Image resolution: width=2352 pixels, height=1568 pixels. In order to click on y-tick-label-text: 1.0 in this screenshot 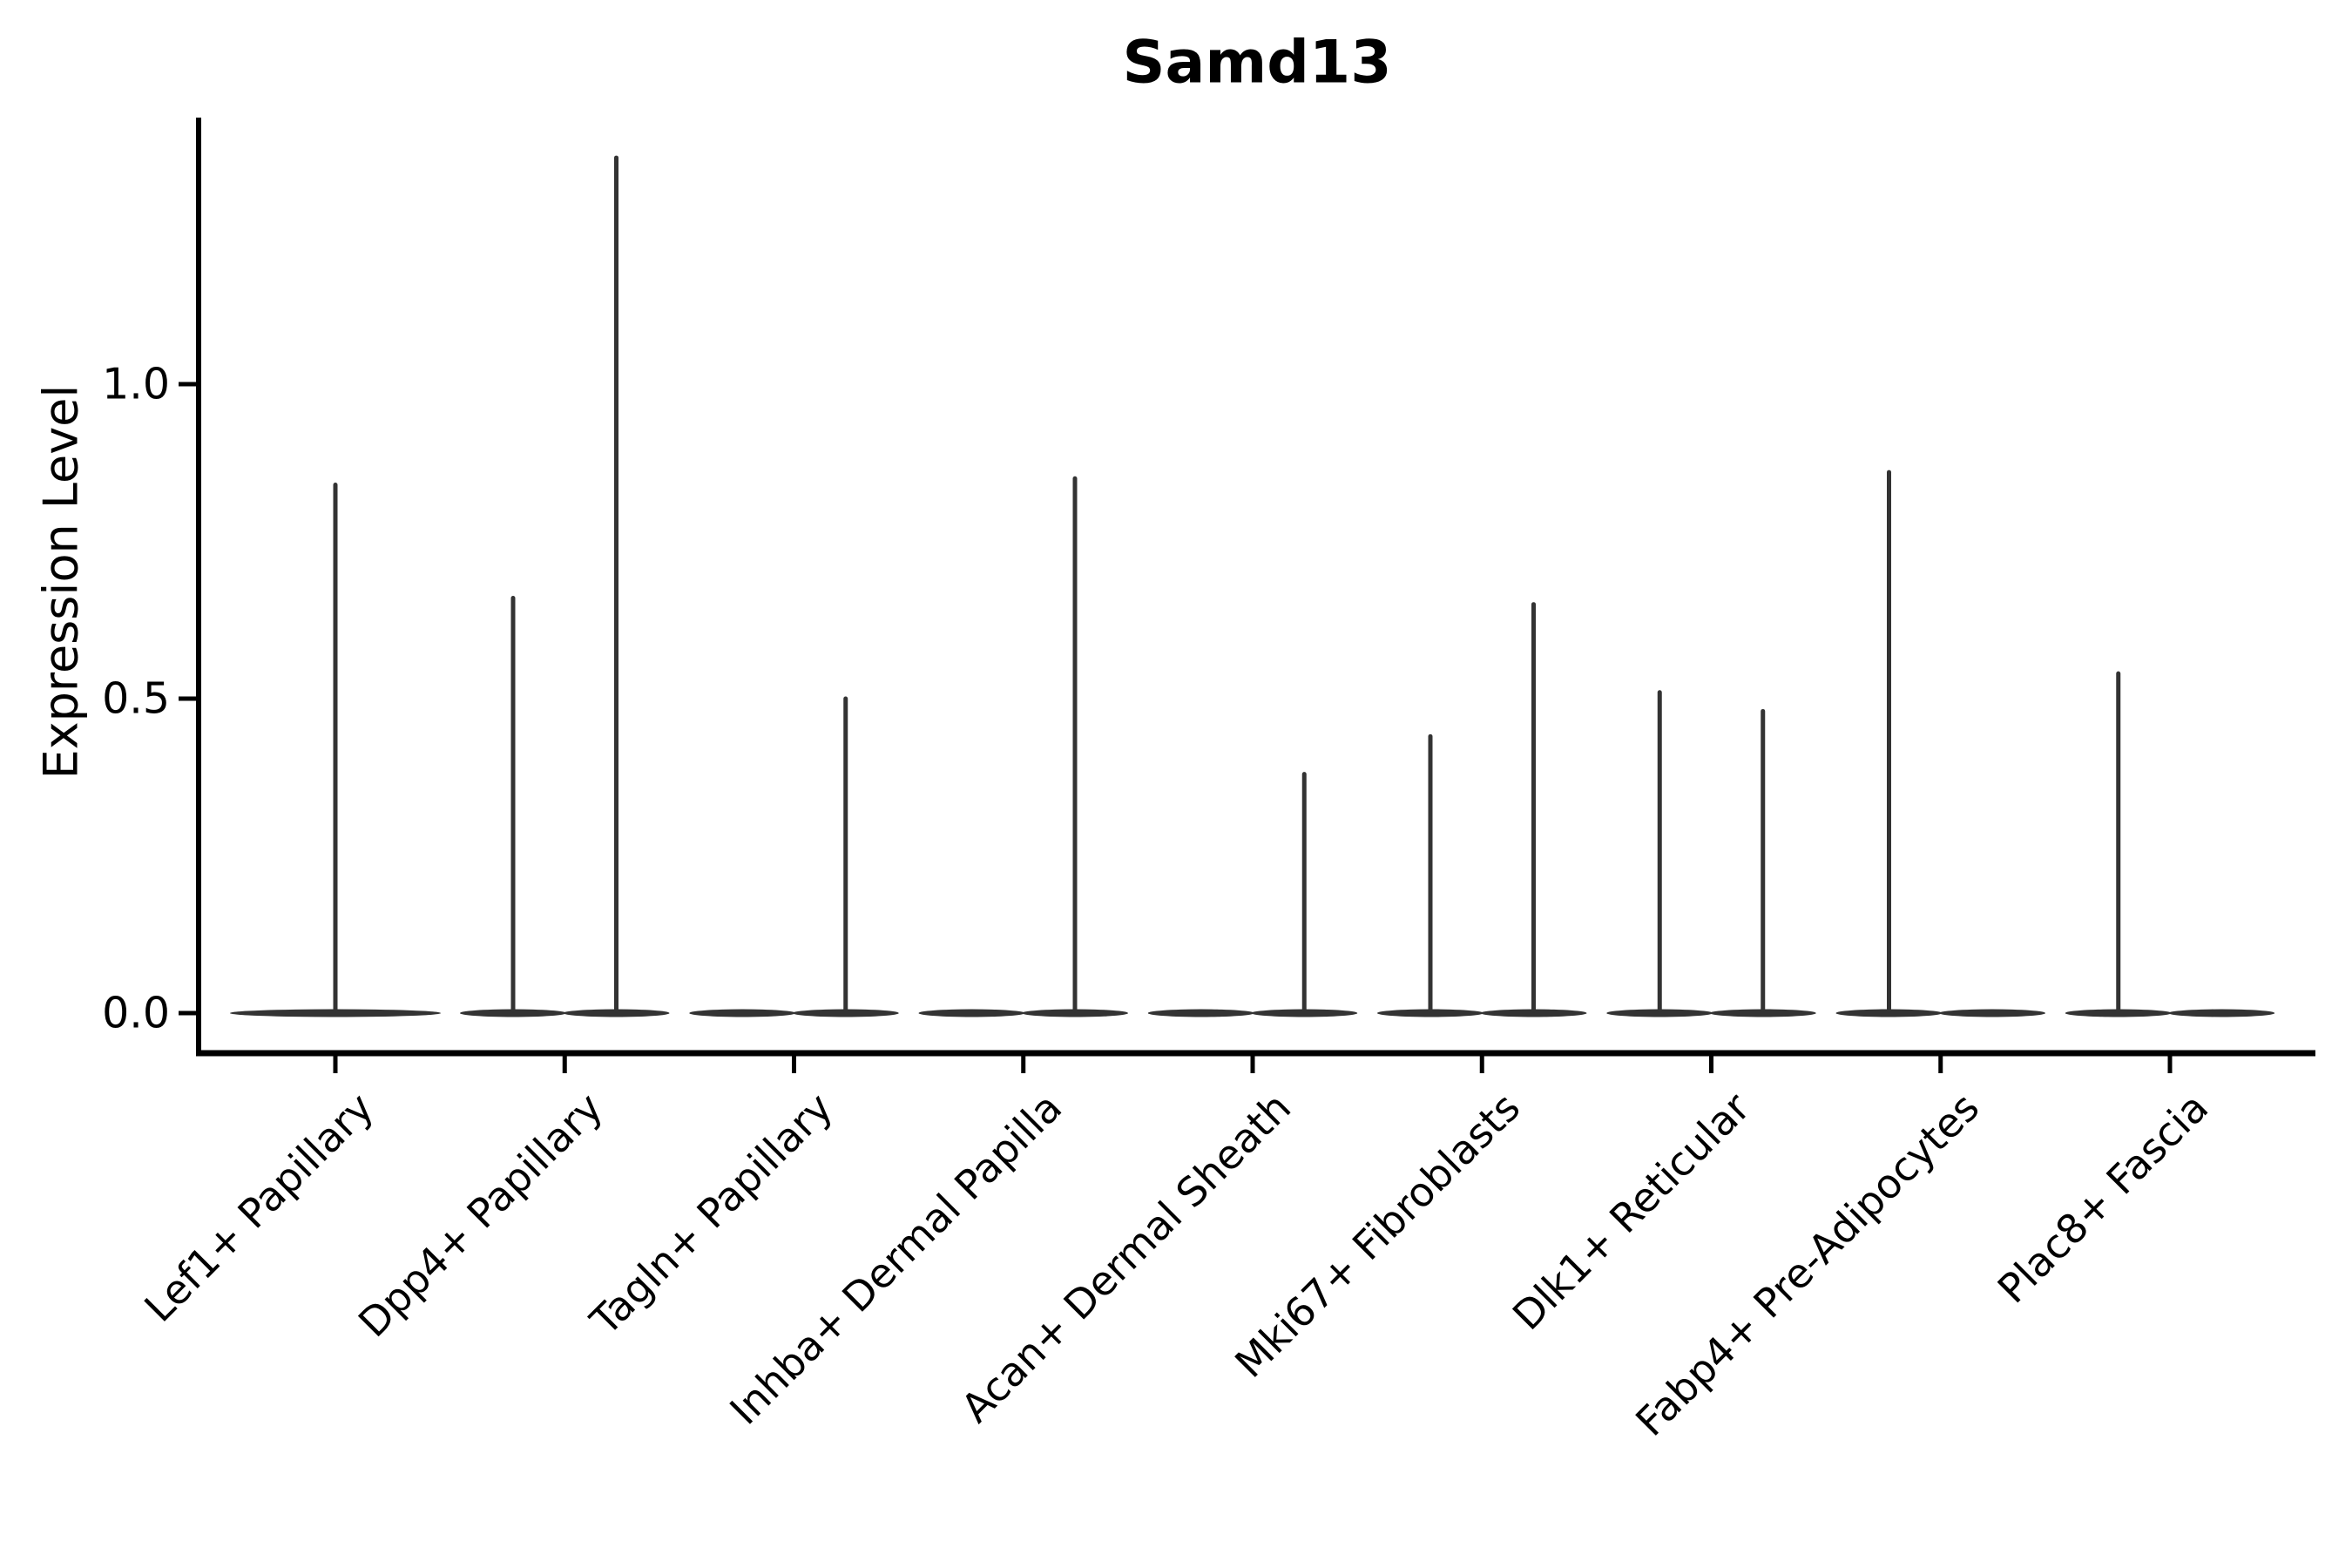, I will do `click(136, 384)`.